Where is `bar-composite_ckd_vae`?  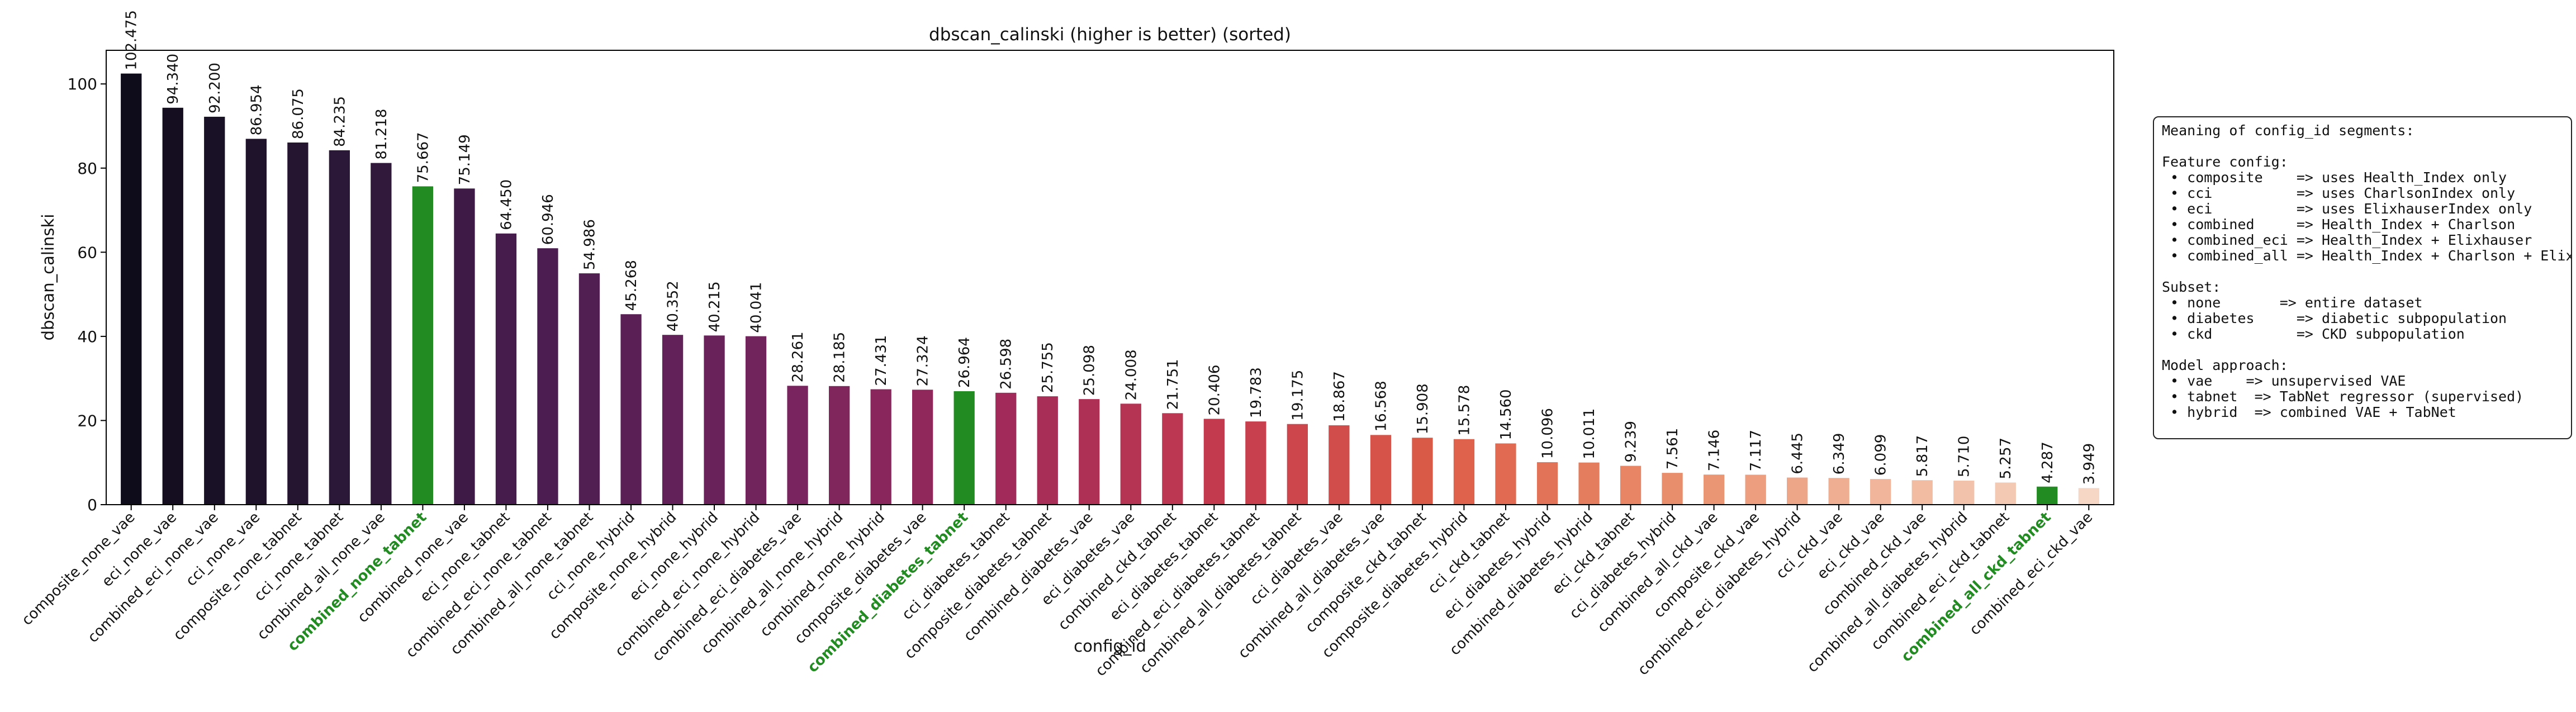 bar-composite_ckd_vae is located at coordinates (1755, 489).